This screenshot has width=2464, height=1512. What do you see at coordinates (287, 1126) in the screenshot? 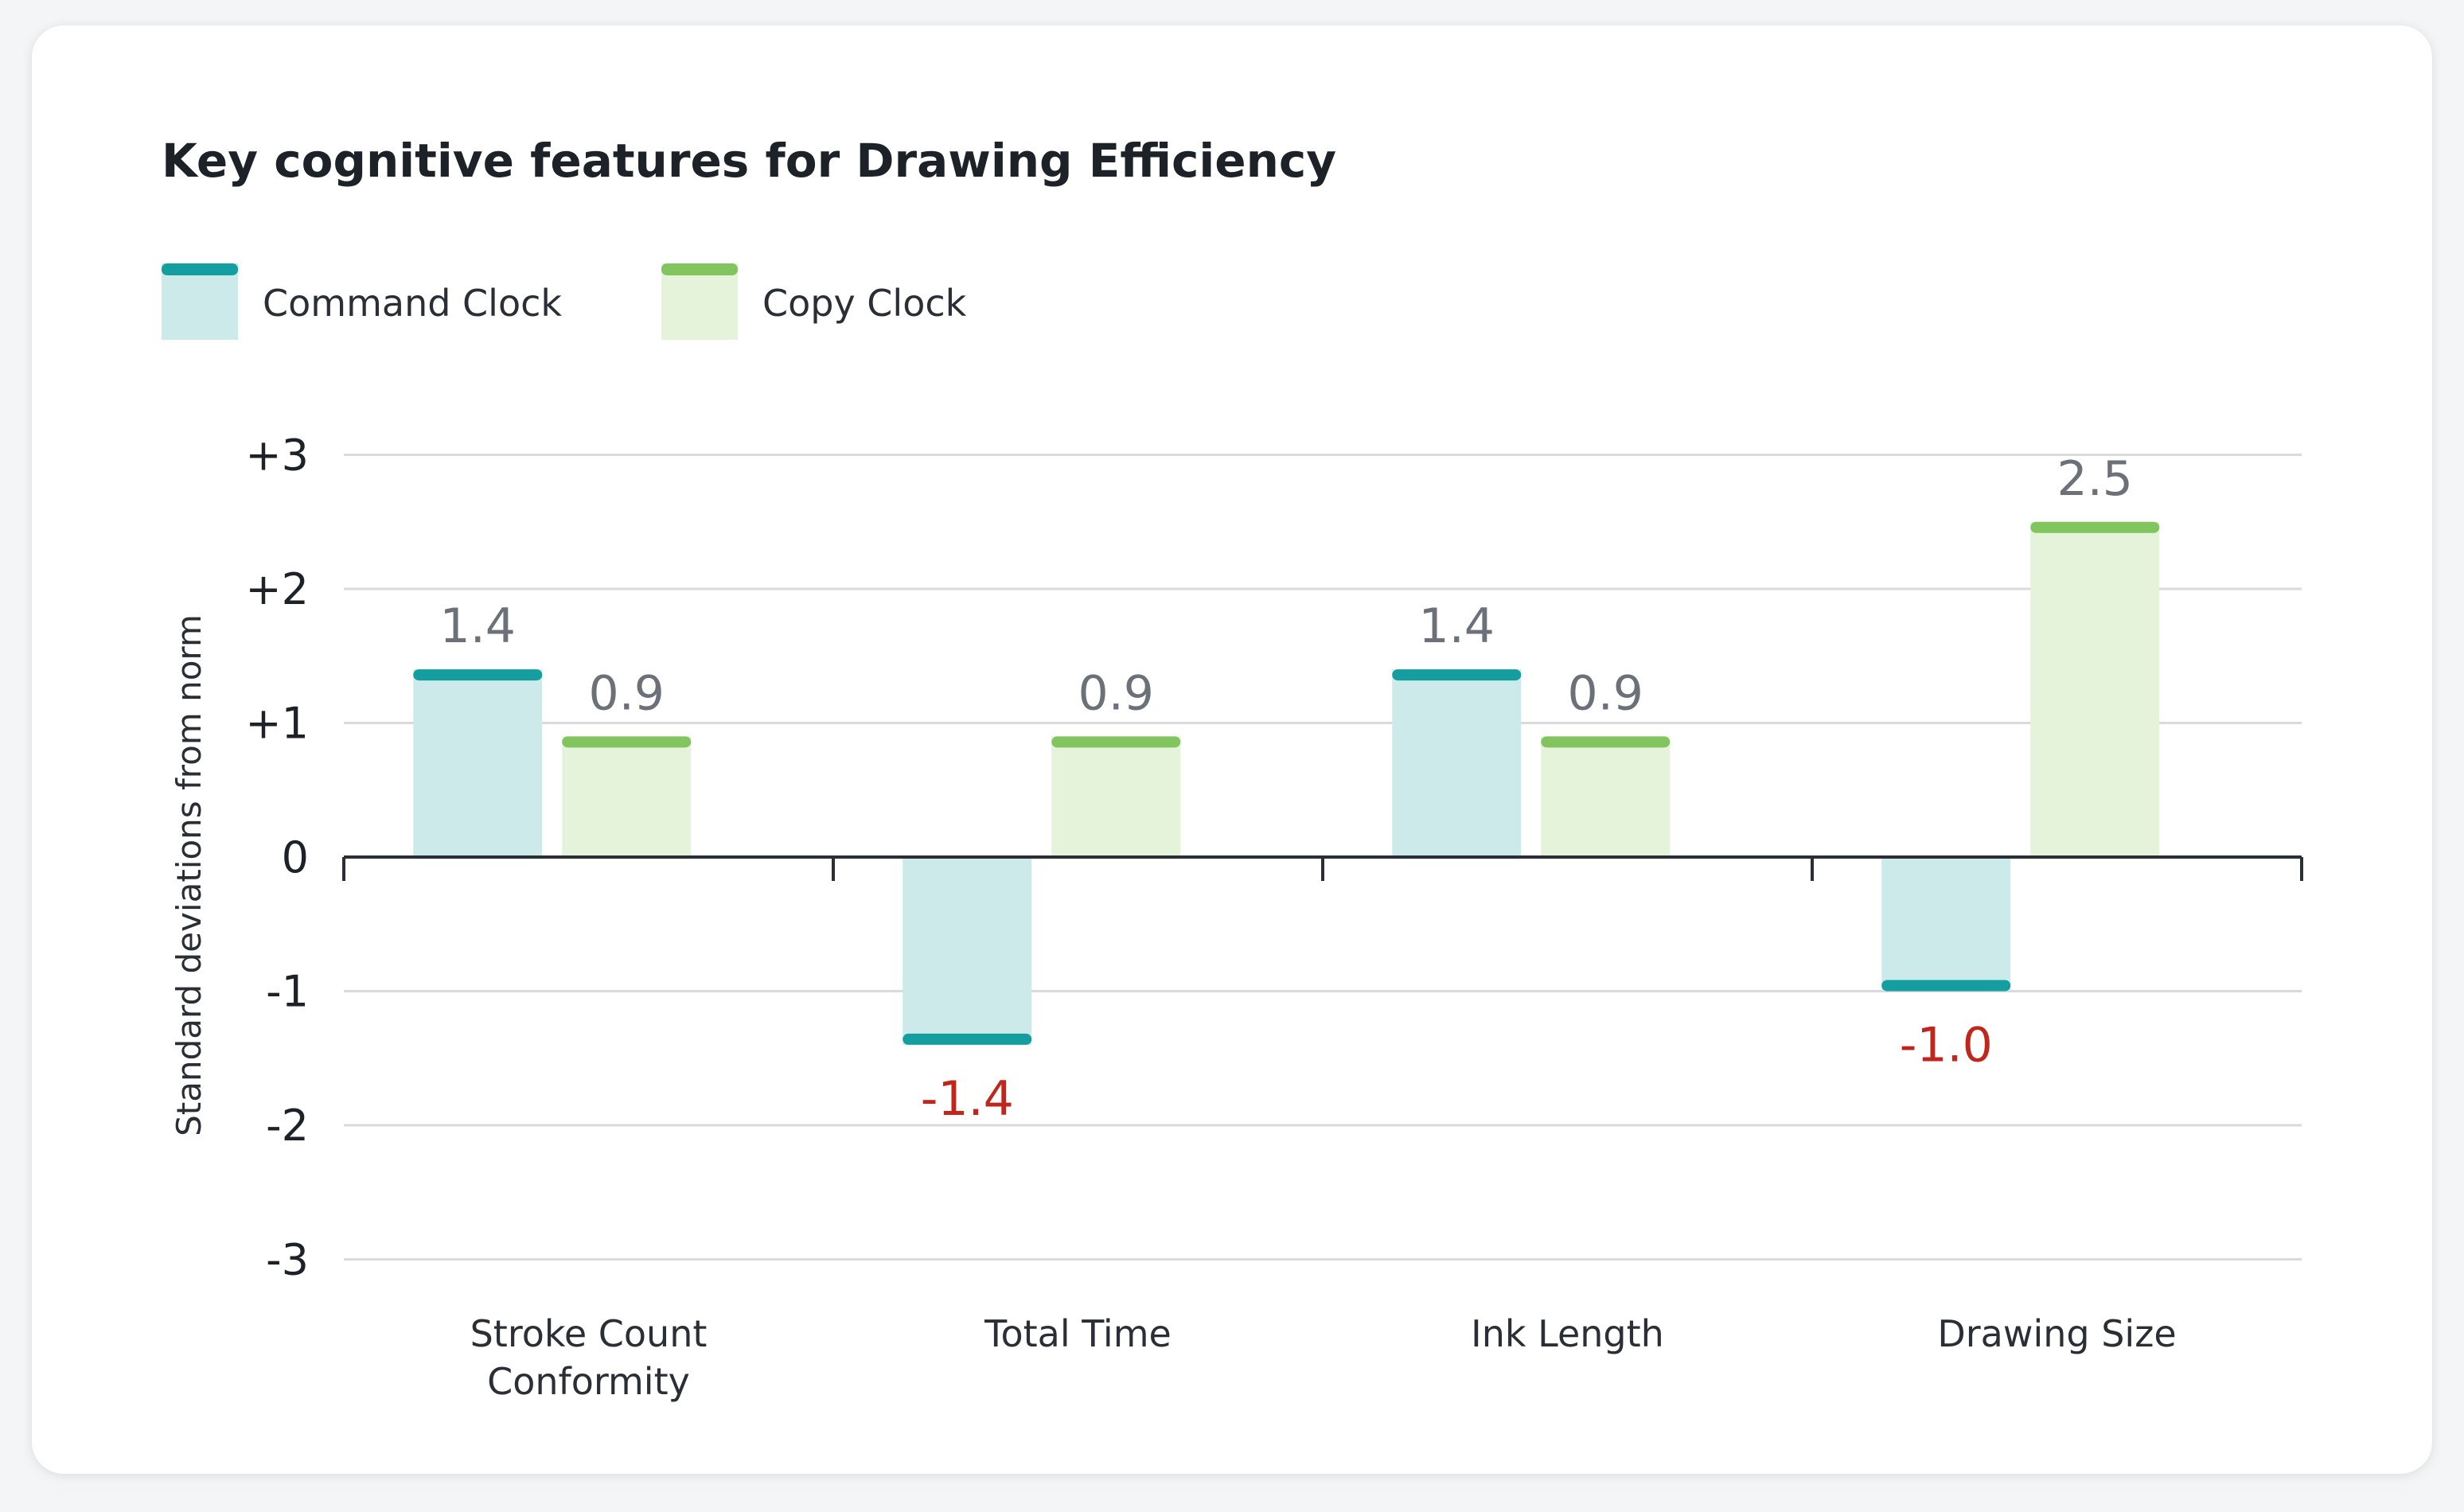
I see `y-tick-label: -2` at bounding box center [287, 1126].